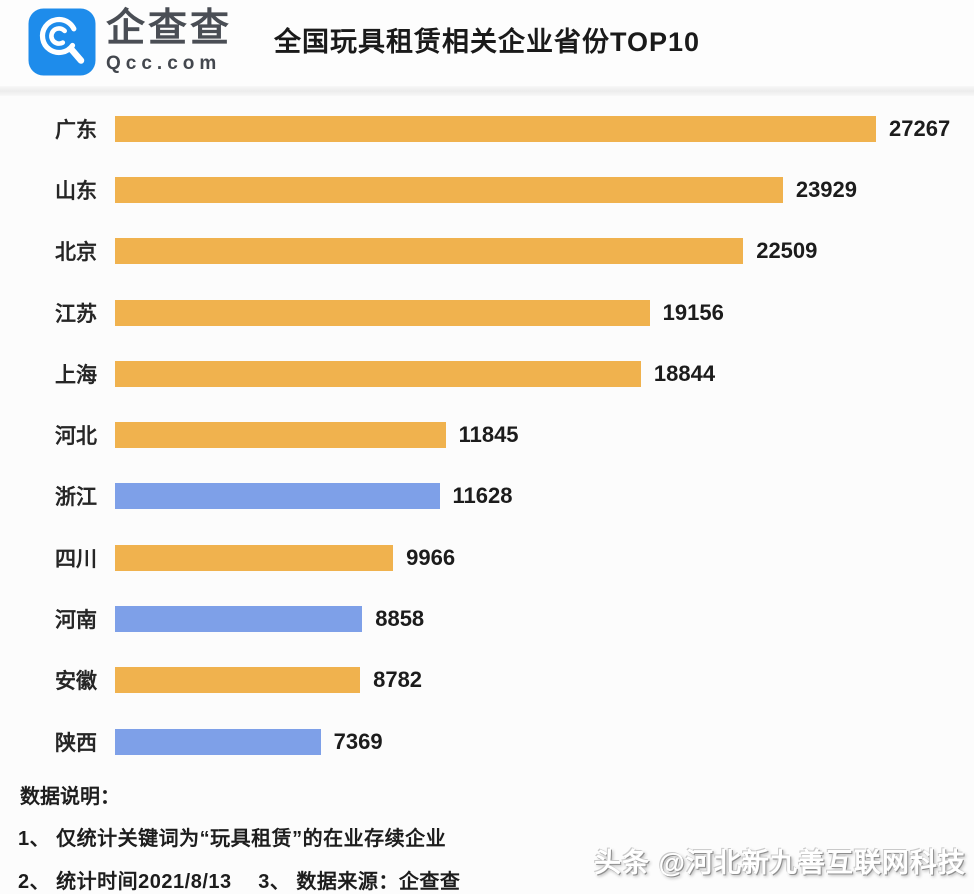  Describe the element at coordinates (169, 29) in the screenshot. I see `brand-name-cn: 企查查` at that location.